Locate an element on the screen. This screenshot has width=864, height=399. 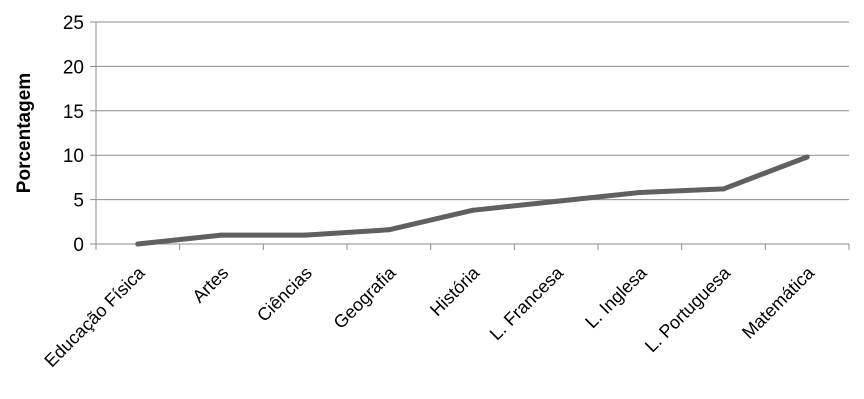
x-category-label: Artes is located at coordinates (210, 285).